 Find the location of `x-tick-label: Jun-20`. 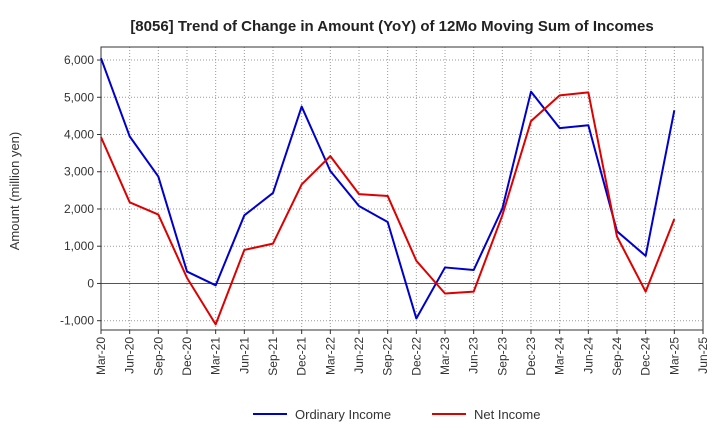

x-tick-label: Jun-20 is located at coordinates (130, 355).